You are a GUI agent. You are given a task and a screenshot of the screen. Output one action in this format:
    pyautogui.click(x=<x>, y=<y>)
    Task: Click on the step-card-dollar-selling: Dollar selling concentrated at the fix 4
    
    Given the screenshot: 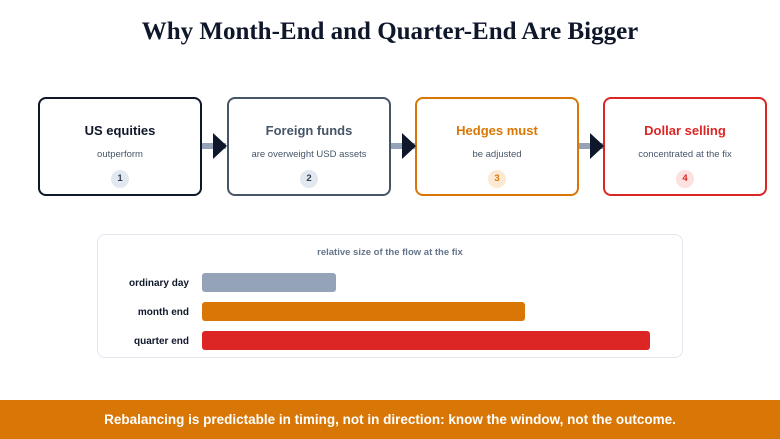 What is the action you would take?
    pyautogui.click(x=685, y=146)
    